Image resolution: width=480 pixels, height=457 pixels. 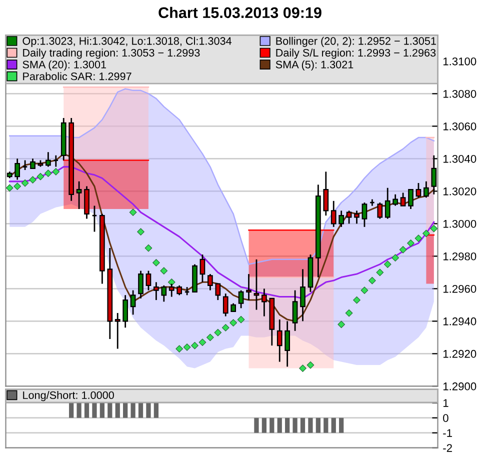 What do you see at coordinates (68, 396) in the screenshot?
I see `legend-label: Long/Short: 1.0000` at bounding box center [68, 396].